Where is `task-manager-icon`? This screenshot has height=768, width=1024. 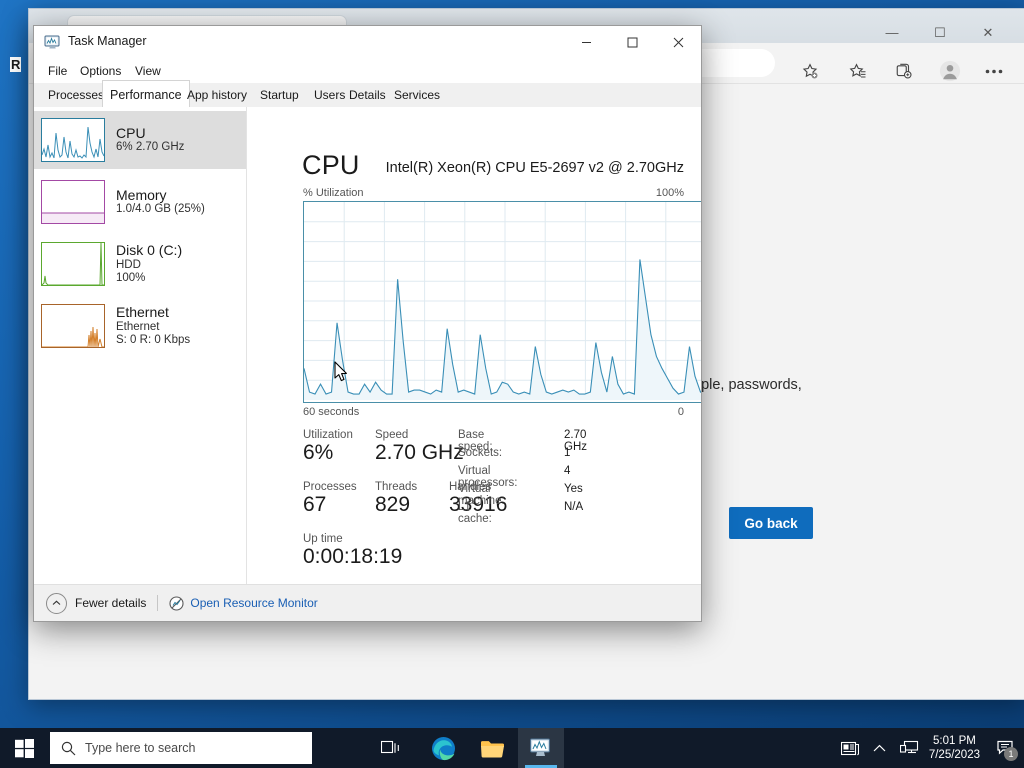 task-manager-icon is located at coordinates (541, 748).